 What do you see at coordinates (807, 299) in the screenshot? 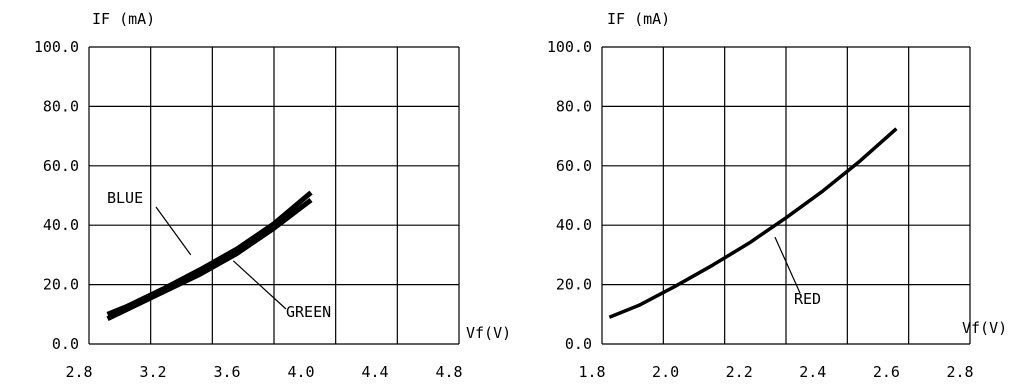
I see `series-label-red: RED` at bounding box center [807, 299].